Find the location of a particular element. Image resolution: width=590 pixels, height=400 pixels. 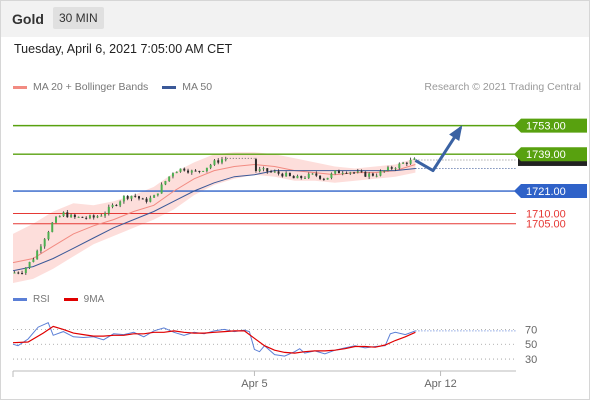

rsi-swatch is located at coordinates (20, 299).